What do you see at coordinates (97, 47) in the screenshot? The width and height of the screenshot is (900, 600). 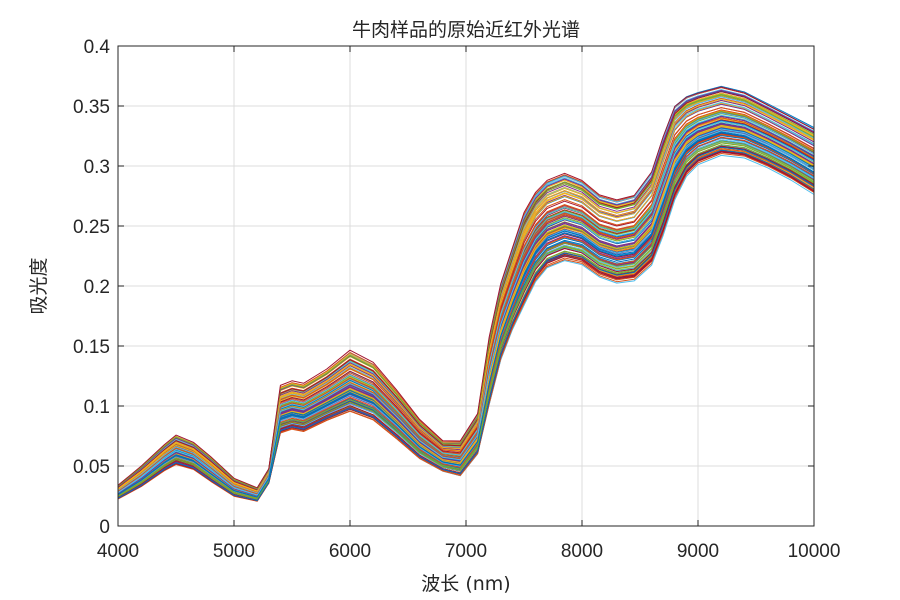 I see `y-tick-label: 0.4` at bounding box center [97, 47].